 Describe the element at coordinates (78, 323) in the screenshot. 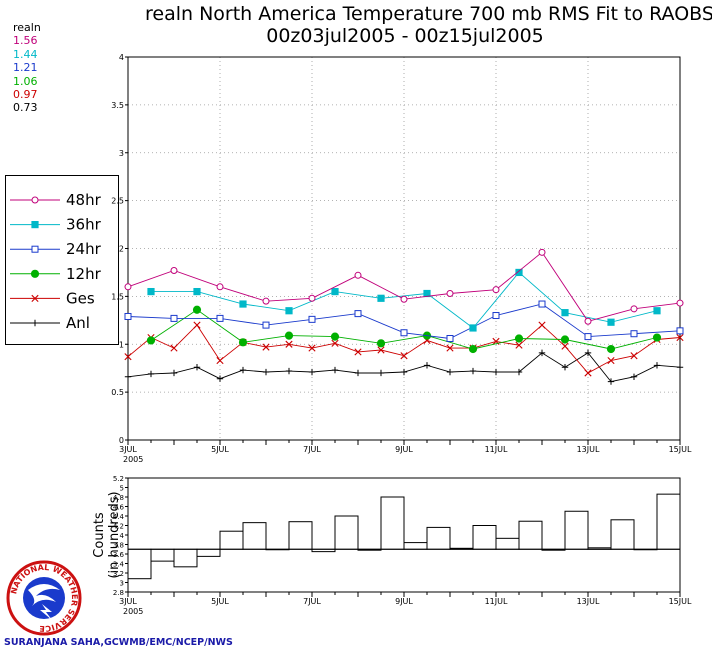

I see `legend-label: Anl` at that location.